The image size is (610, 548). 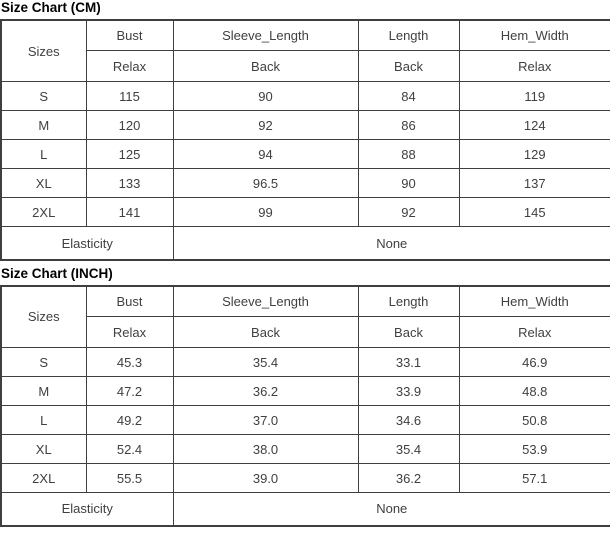 I want to click on table-row-l: L 49.2 37.0 34.6 50.8, so click(x=305, y=420).